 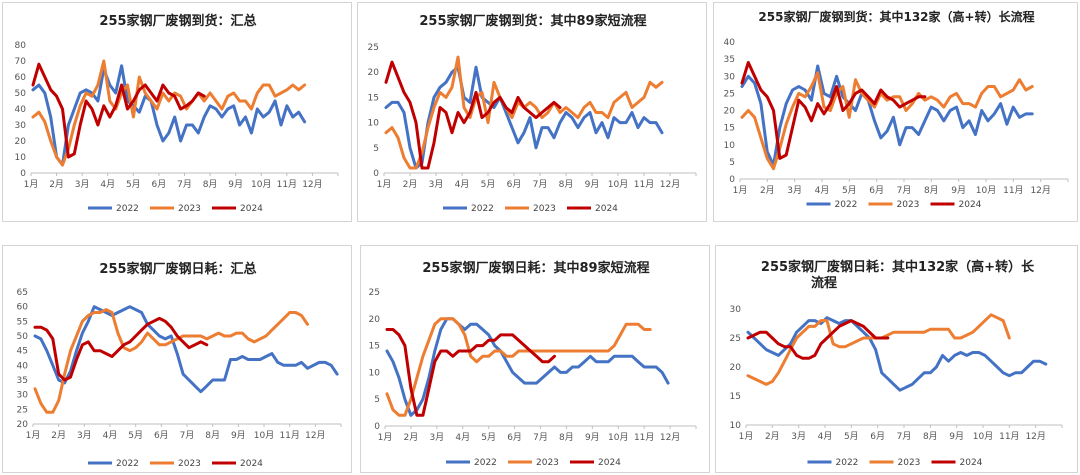 What do you see at coordinates (21, 78) in the screenshot?
I see `y-tick-label: 60` at bounding box center [21, 78].